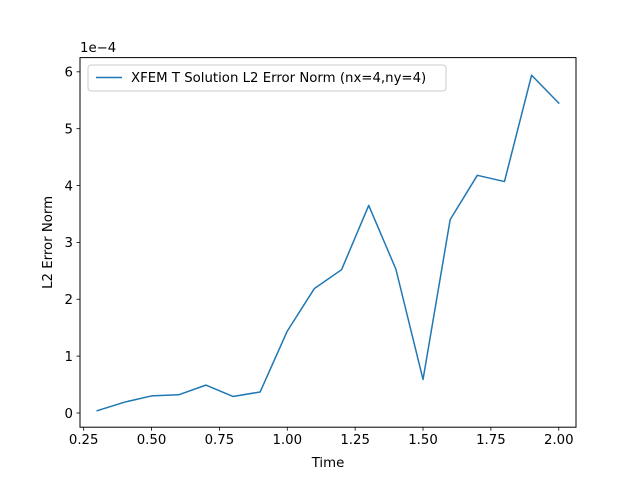  What do you see at coordinates (69, 73) in the screenshot?
I see `y-tick-label: 6` at bounding box center [69, 73].